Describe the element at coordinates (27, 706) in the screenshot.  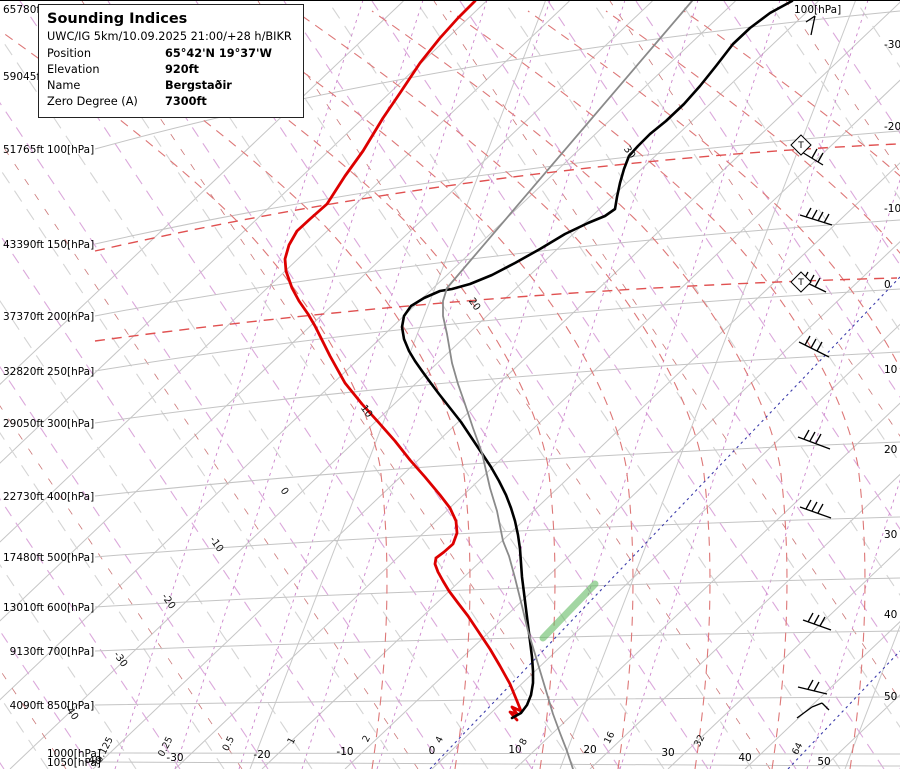
I see `altitude-label: 4090ft` at that location.